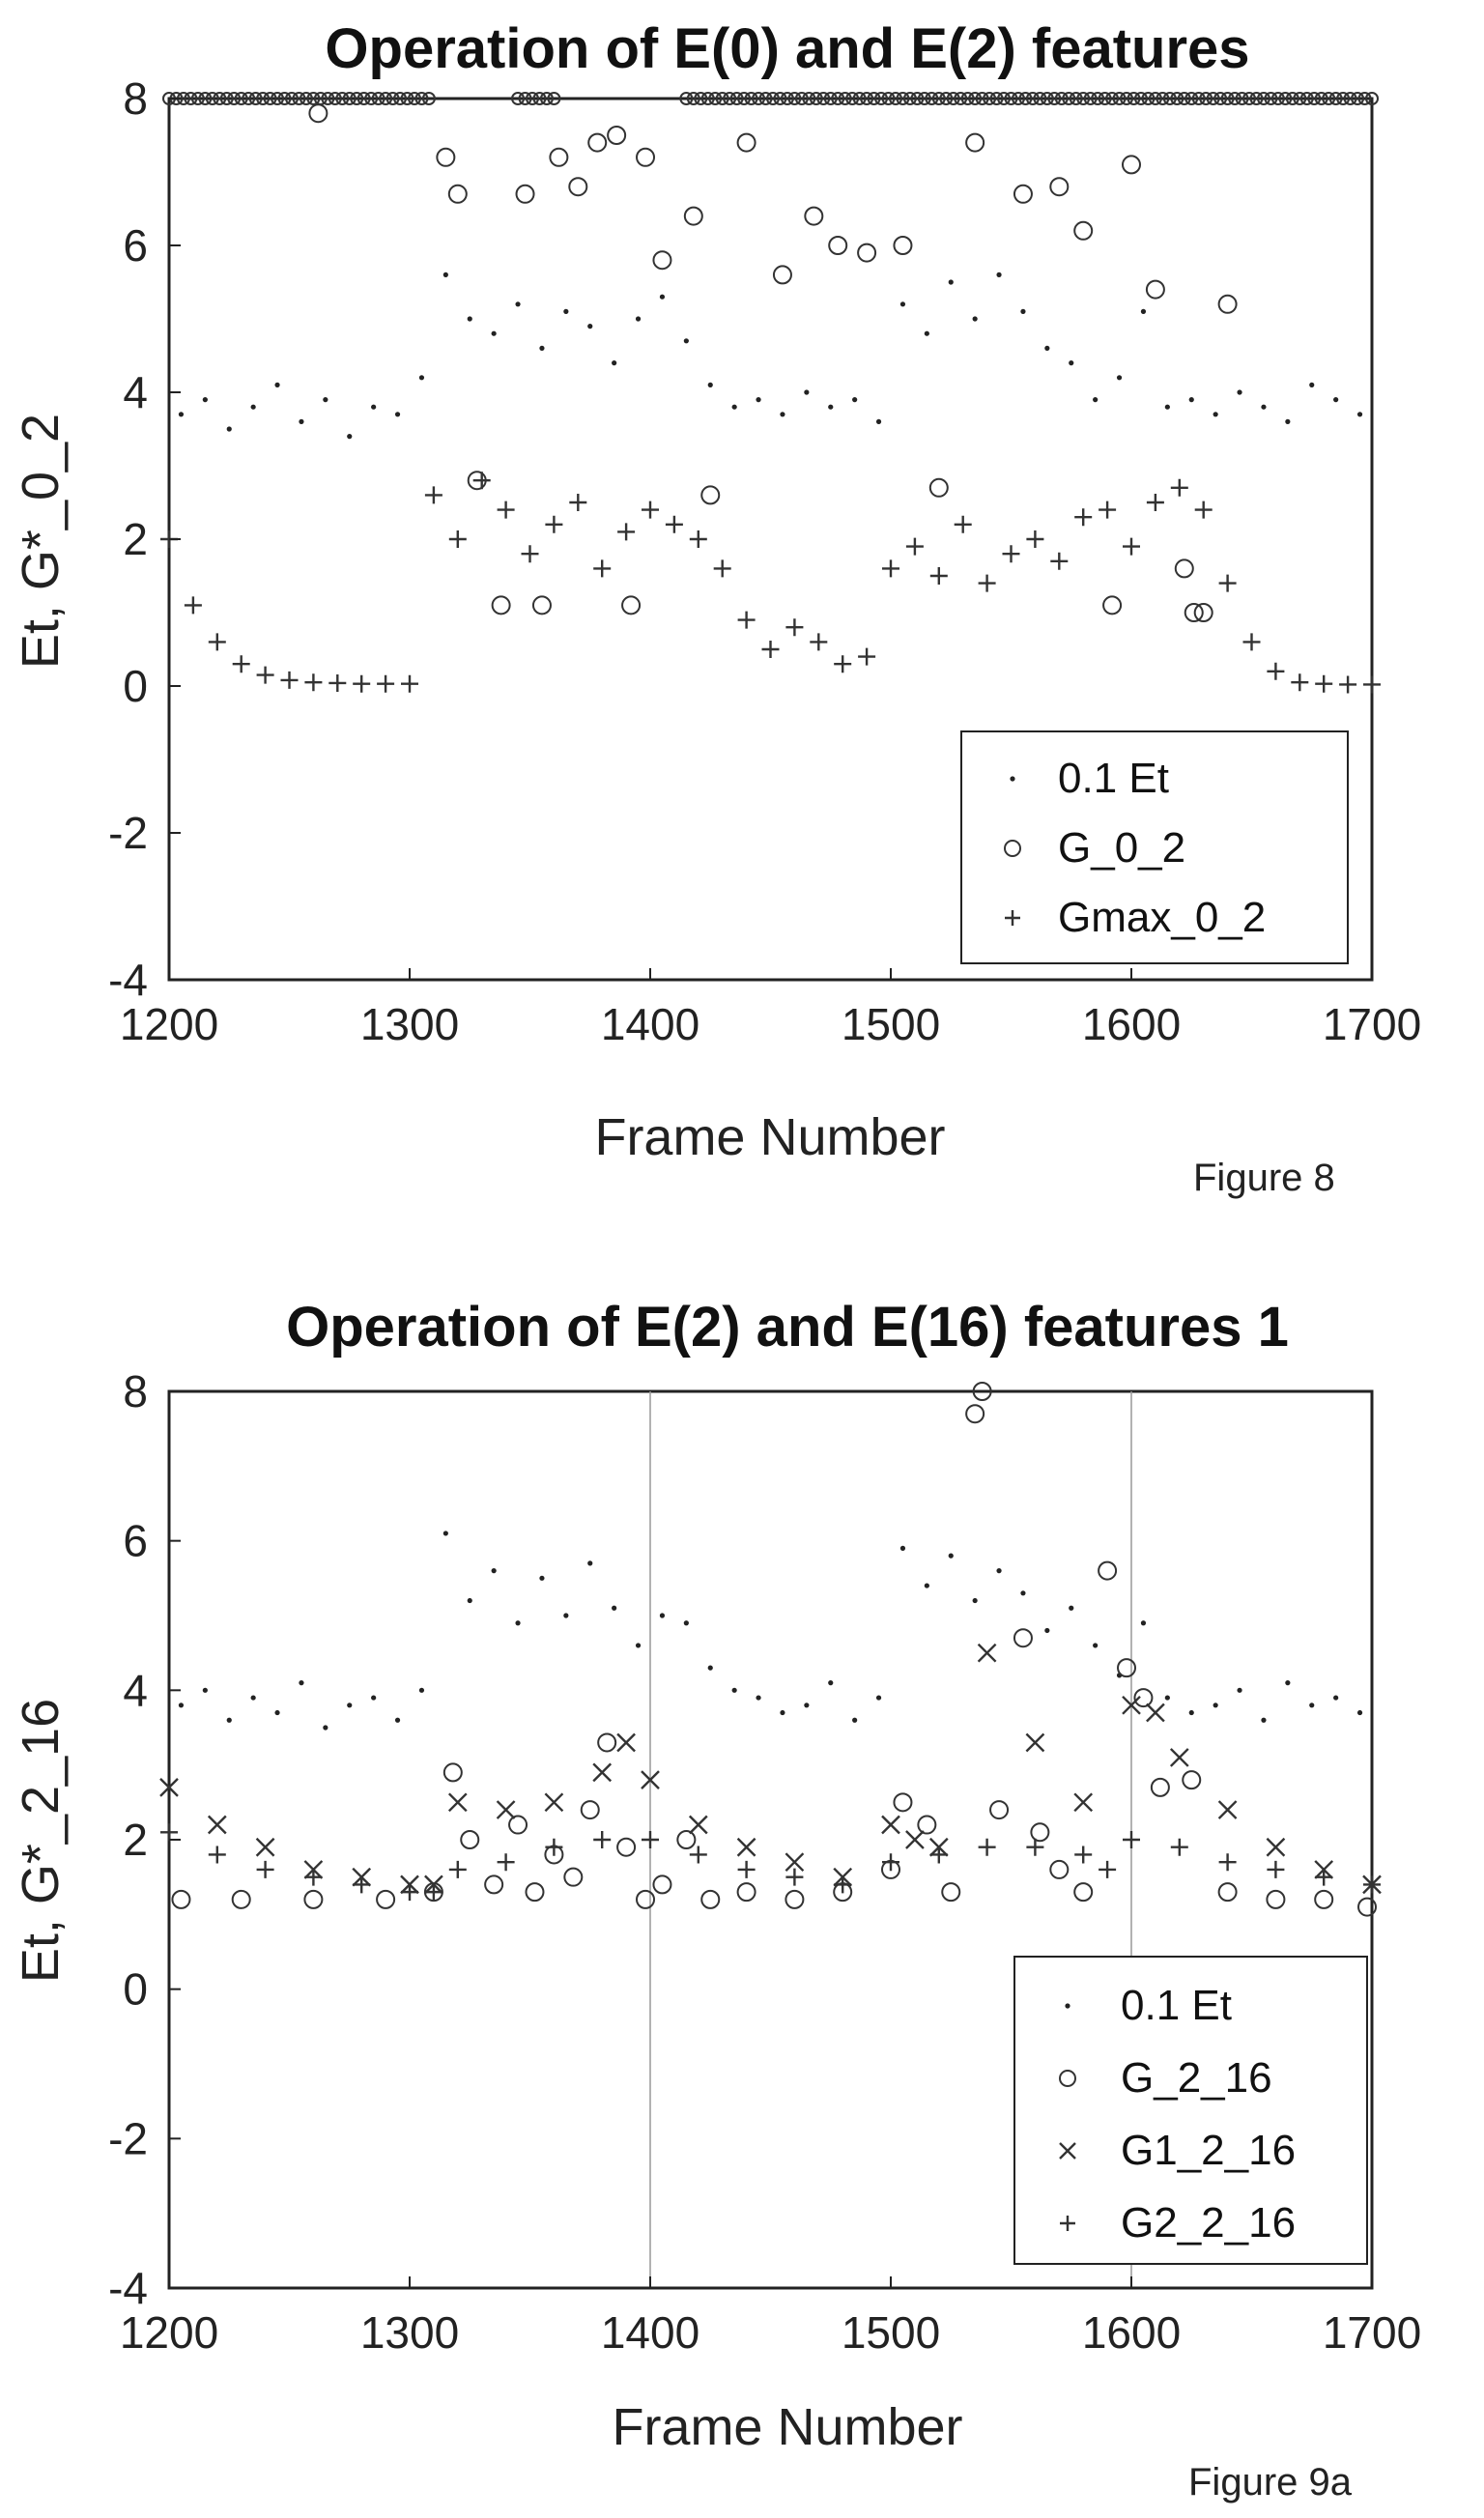 This screenshot has height=2518, width=1484. I want to click on x-axis-label: Frame Number, so click(787, 2427).